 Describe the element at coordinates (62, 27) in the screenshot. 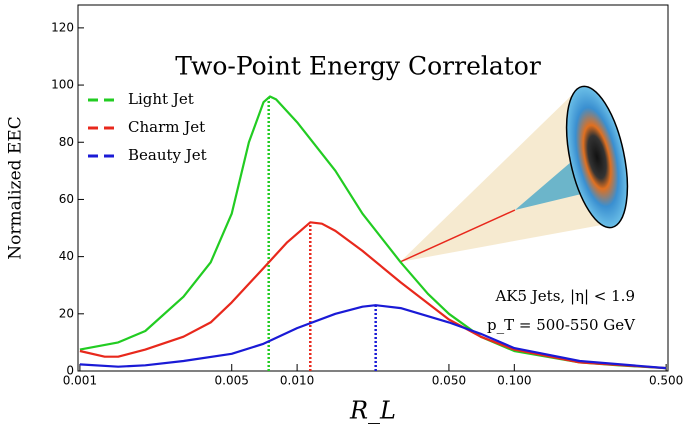

I see `y-tick-label: 120` at that location.